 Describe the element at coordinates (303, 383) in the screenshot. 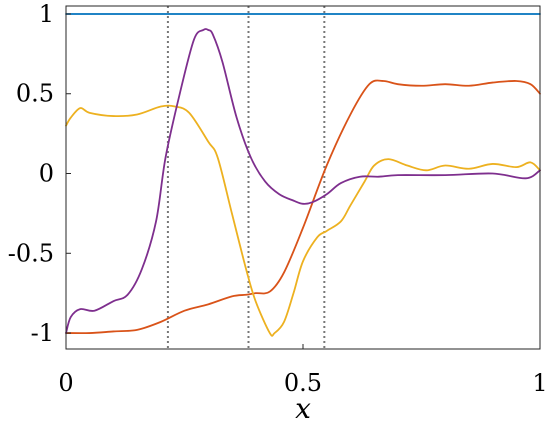

I see `x-tick-label-1: 0.5` at that location.